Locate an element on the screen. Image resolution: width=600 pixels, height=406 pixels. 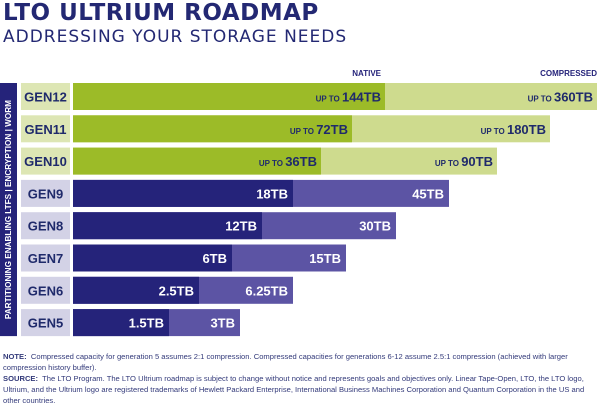
gen-label: GEN12 is located at coordinates (45, 97).